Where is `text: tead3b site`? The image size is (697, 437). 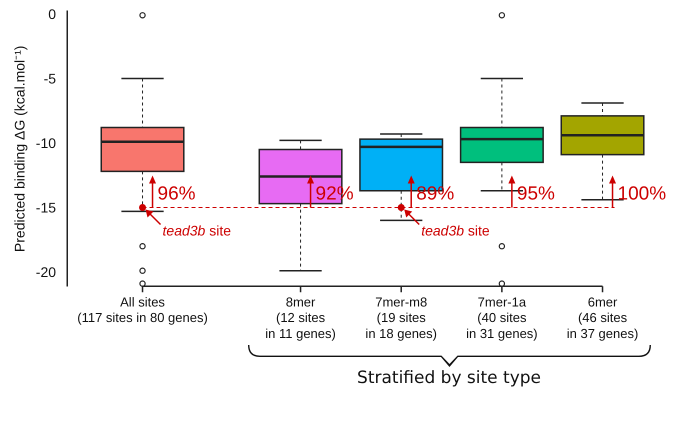 text: tead3b site is located at coordinates (455, 230).